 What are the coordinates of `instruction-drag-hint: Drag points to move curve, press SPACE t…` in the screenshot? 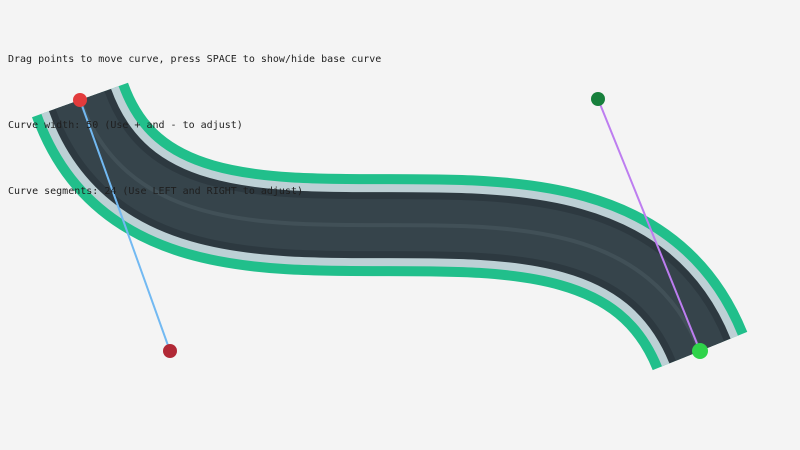 It's located at (195, 59).